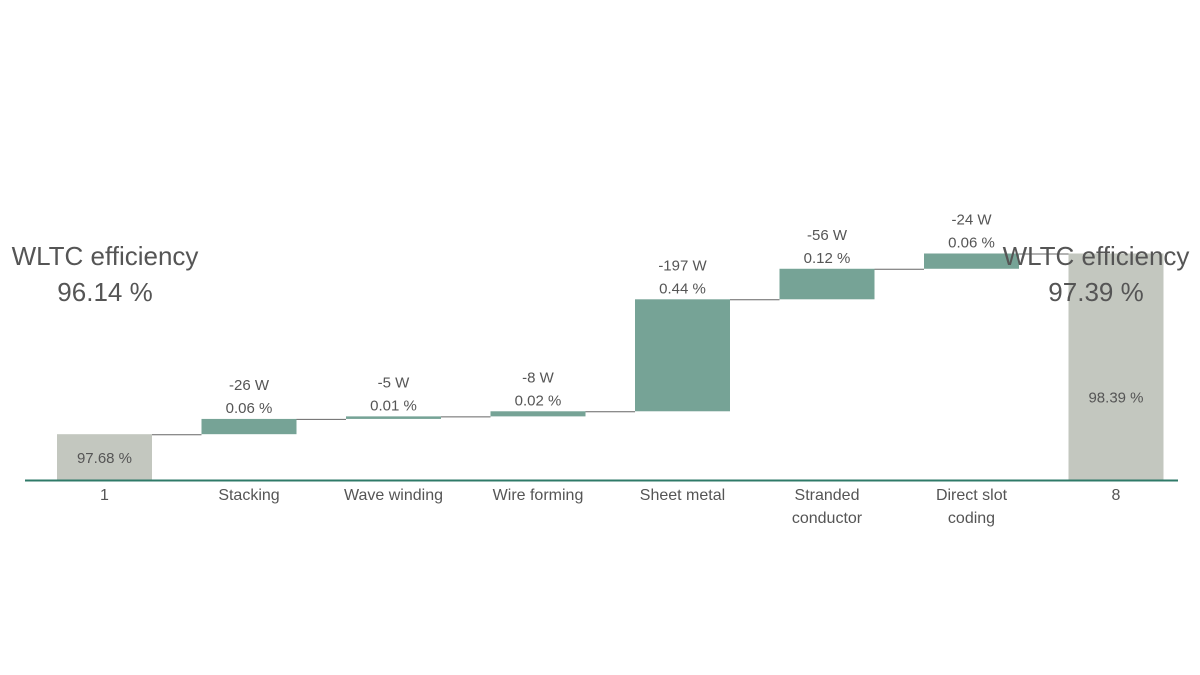  What do you see at coordinates (971, 242) in the screenshot?
I see `data-label-pct-6: 0.06 %` at bounding box center [971, 242].